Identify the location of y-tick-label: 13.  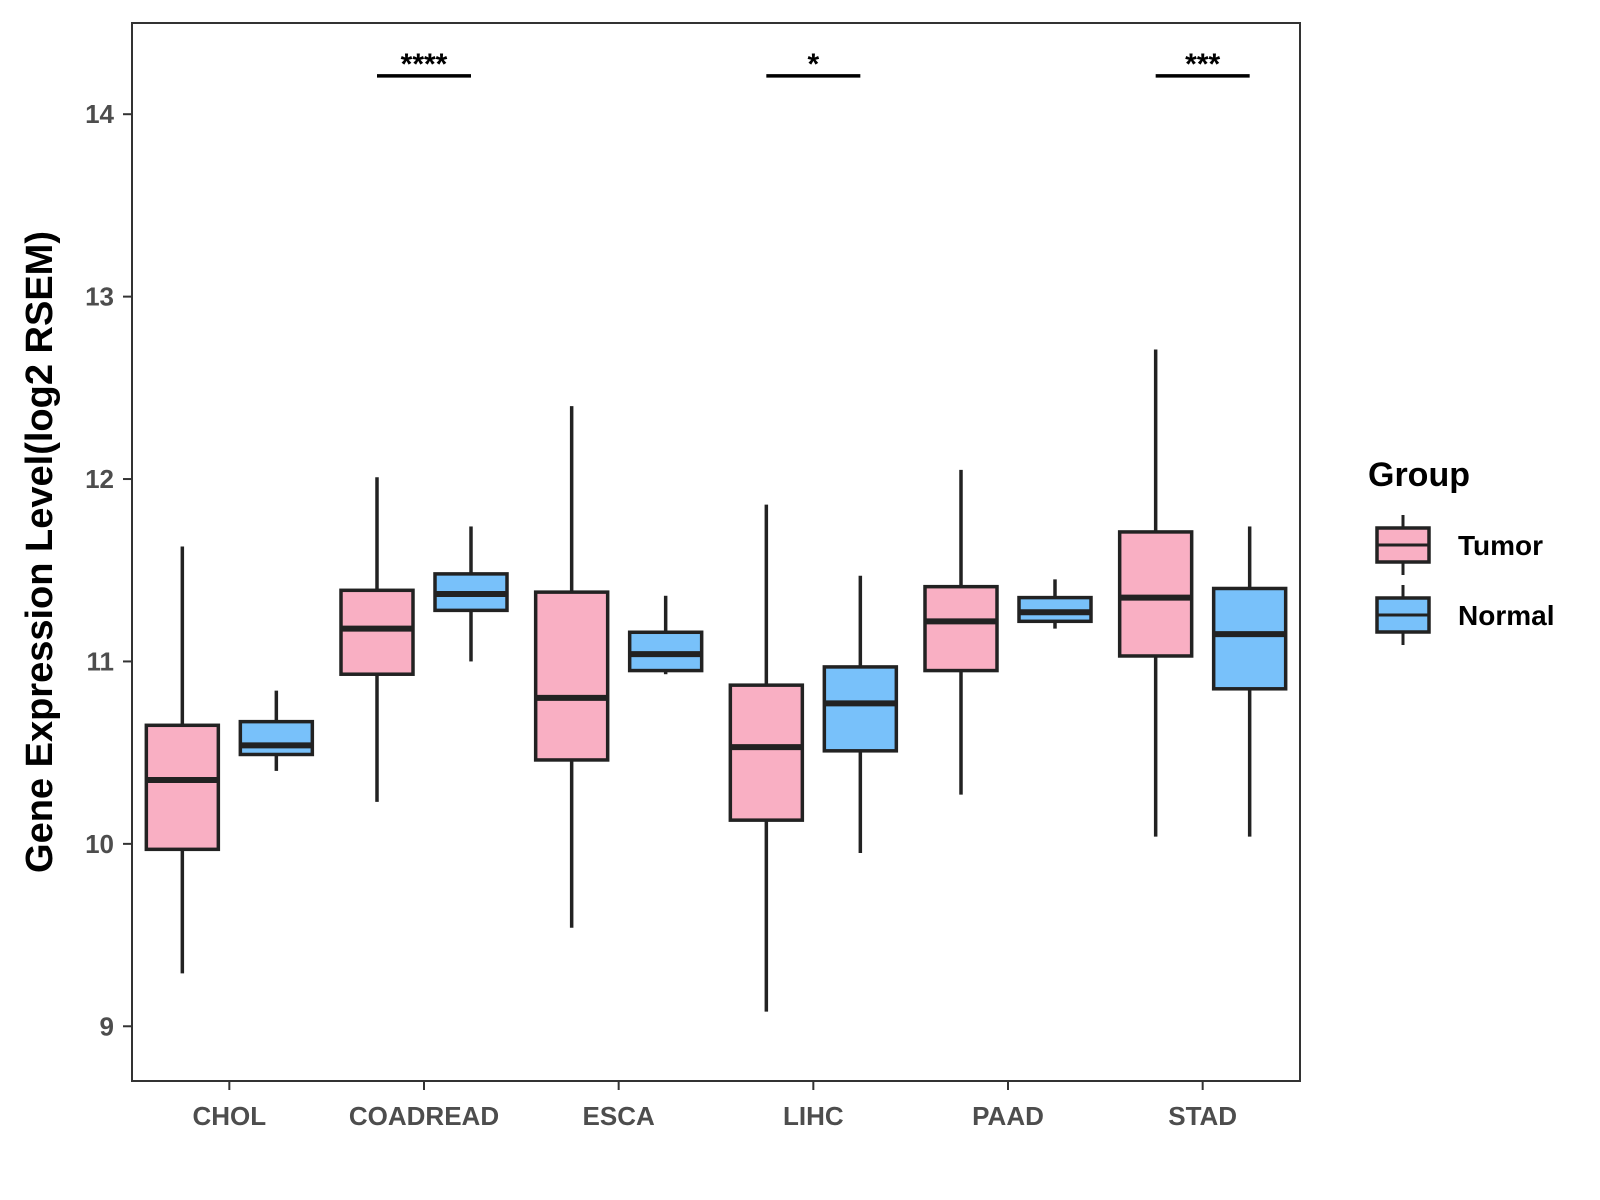
(99, 297).